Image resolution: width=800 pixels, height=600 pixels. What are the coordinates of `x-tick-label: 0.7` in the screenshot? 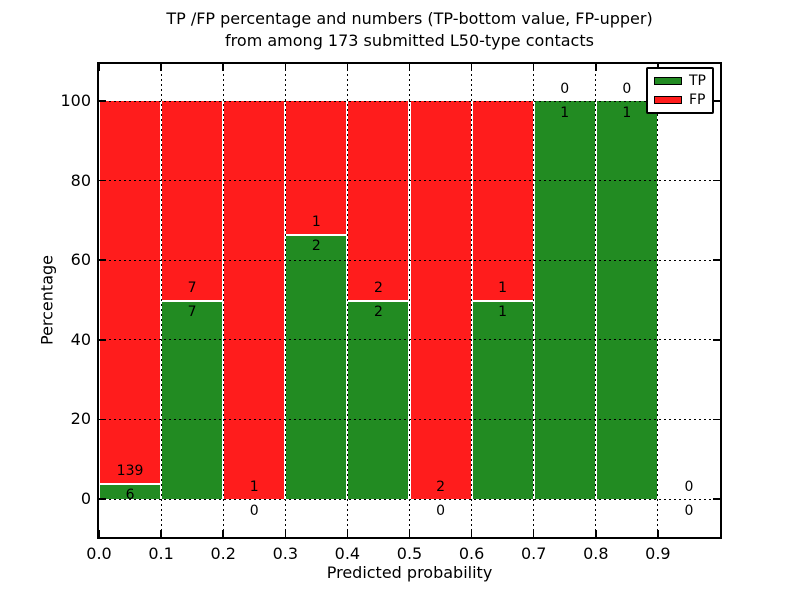 It's located at (533, 553).